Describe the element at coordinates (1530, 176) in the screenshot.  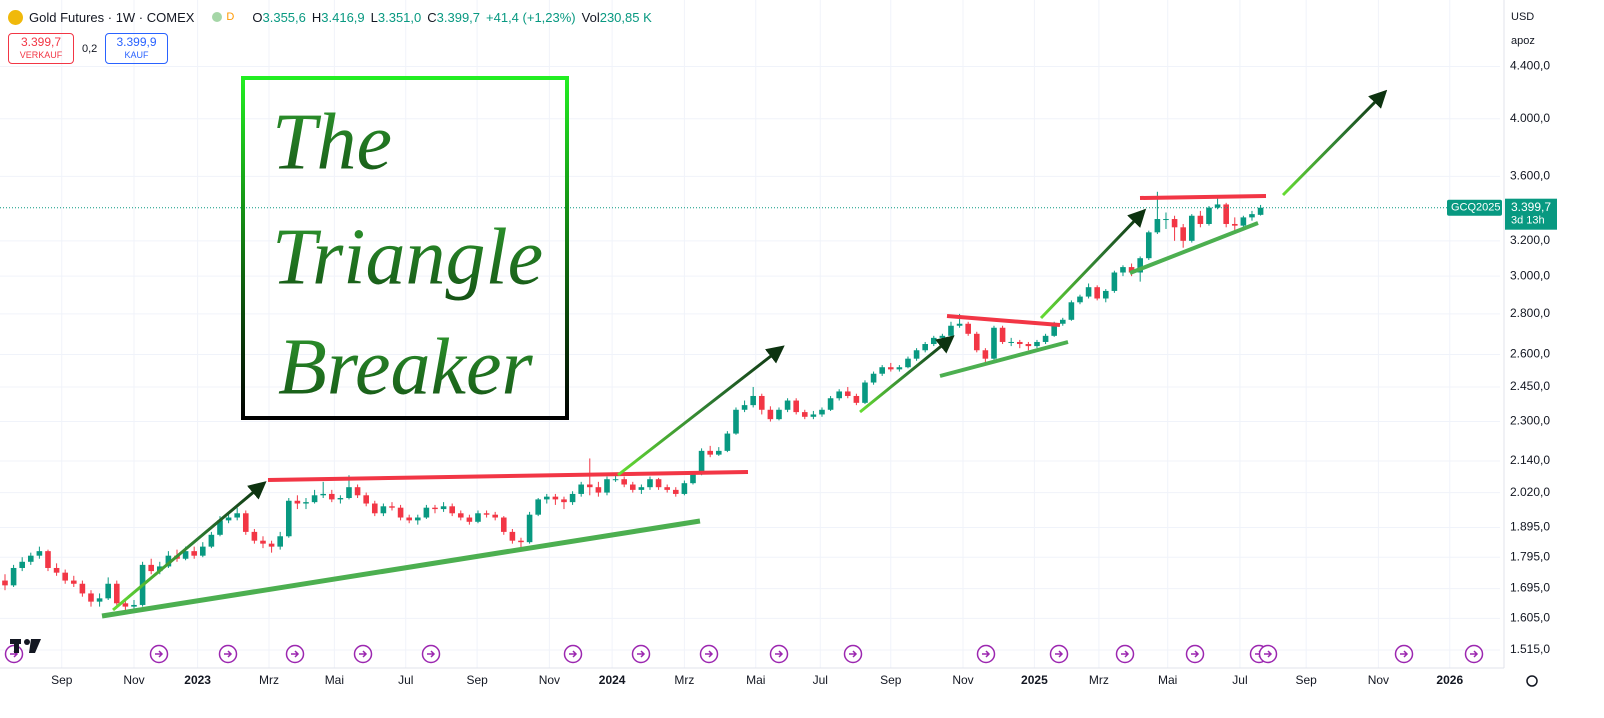
I see `y-tick-label: 3.600,0` at that location.